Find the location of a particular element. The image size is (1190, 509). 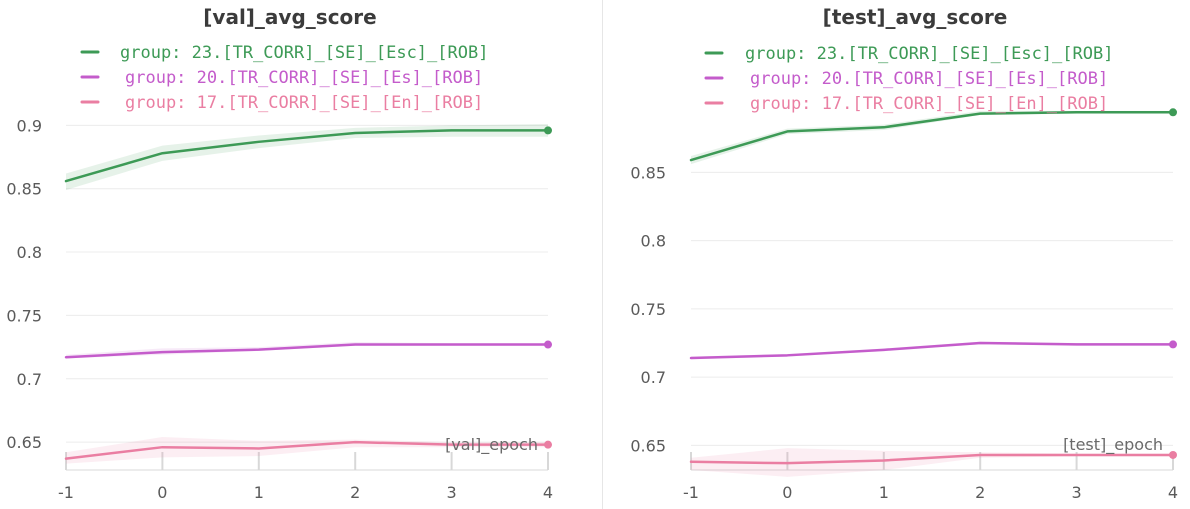

panel-divider is located at coordinates (602, 254).